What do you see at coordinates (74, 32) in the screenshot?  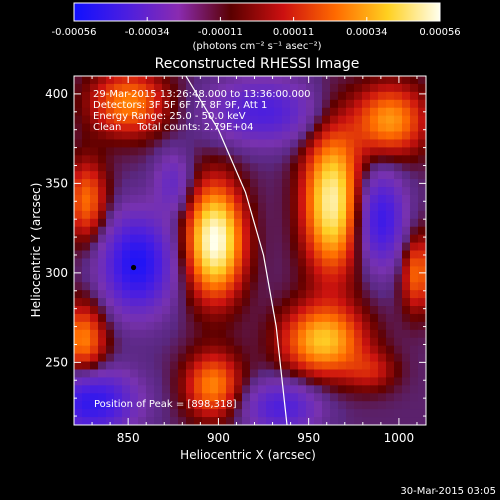 I see `colorbar-tick-label: -0.00056` at bounding box center [74, 32].